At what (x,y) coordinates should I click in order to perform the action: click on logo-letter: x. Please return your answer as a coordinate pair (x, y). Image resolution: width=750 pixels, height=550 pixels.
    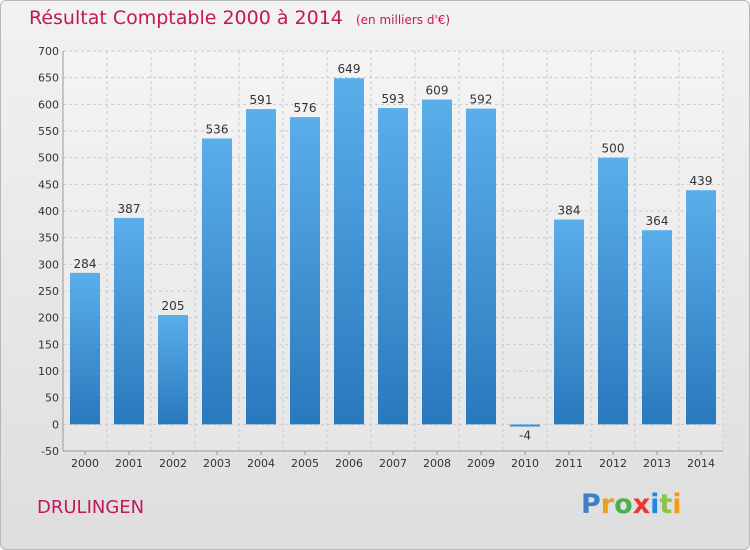
    Looking at the image, I should click on (641, 504).